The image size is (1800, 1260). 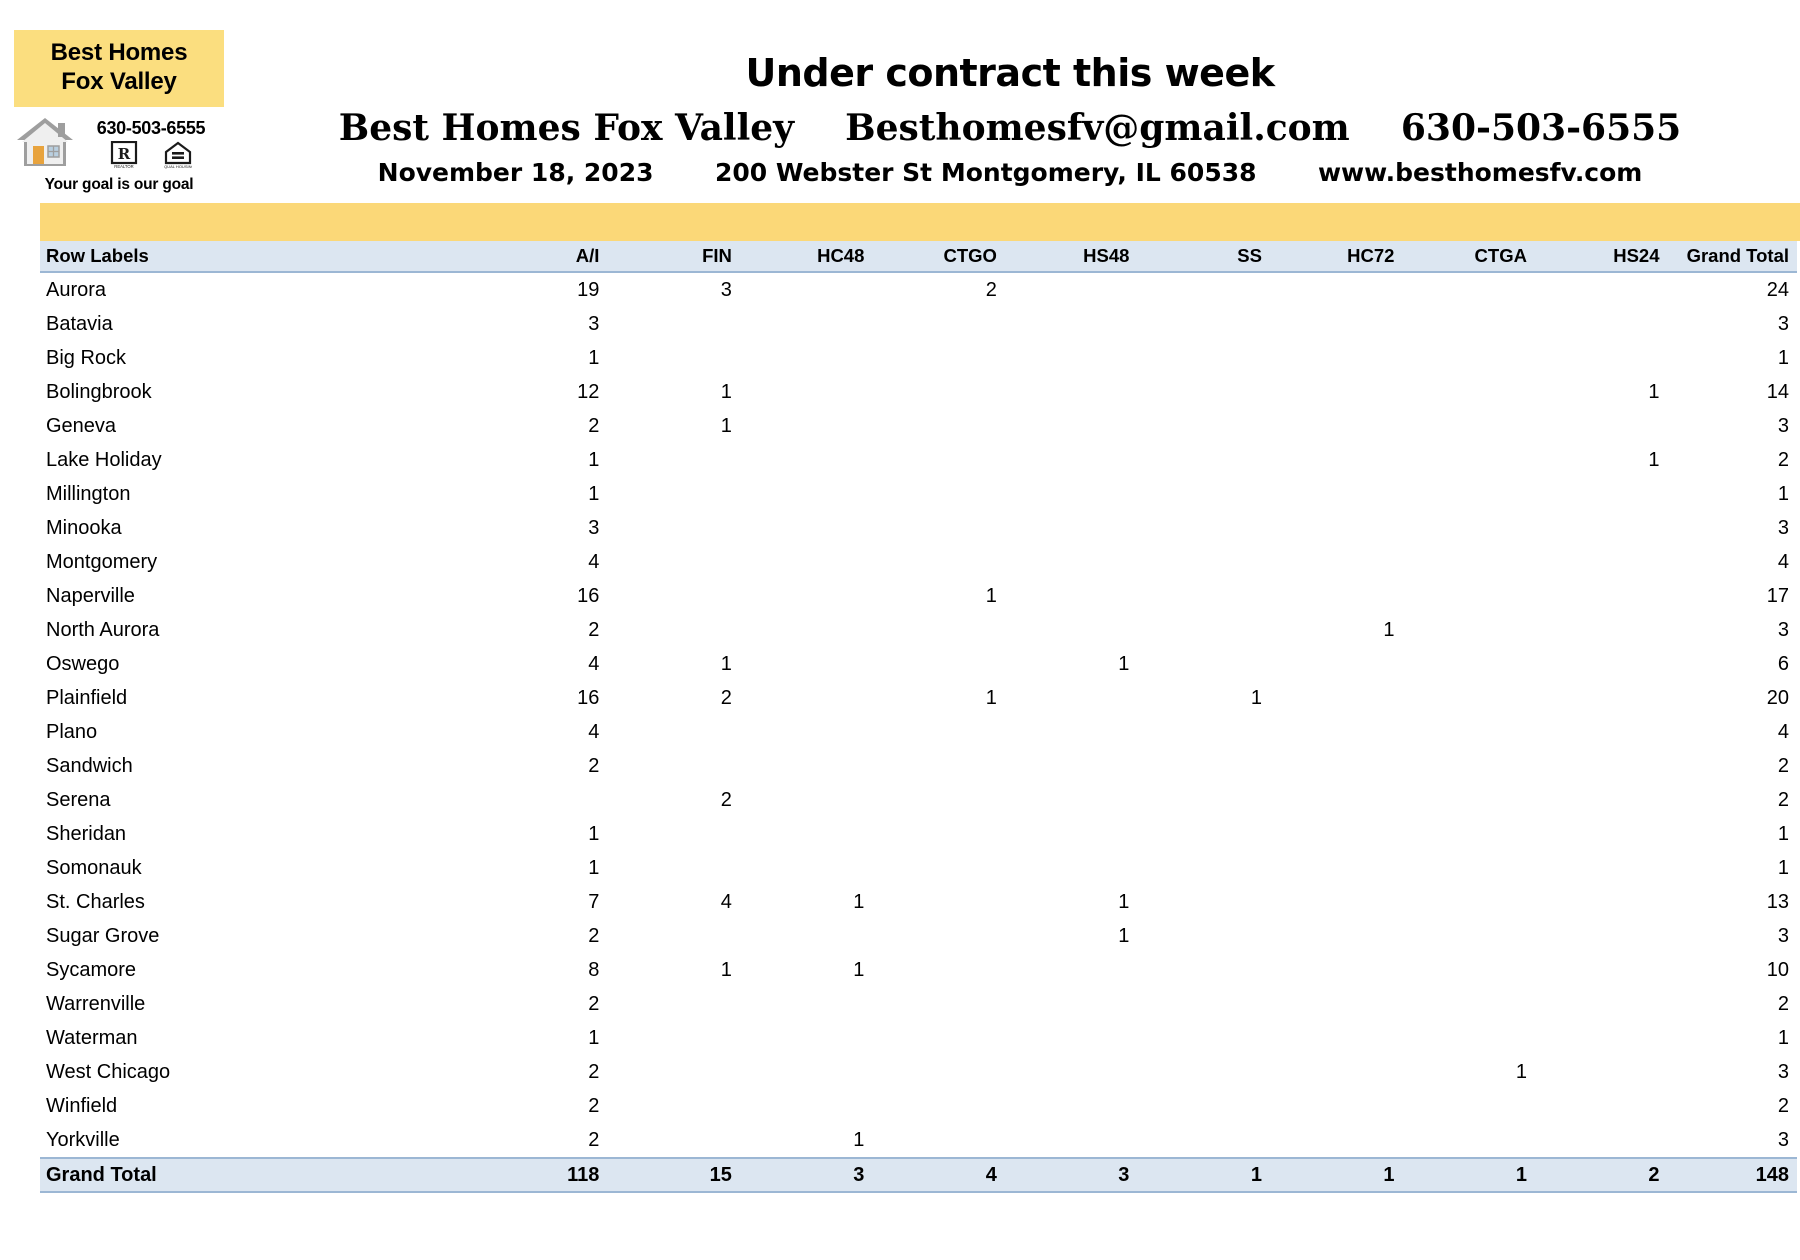 I want to click on cell-a-i: 19, so click(x=588, y=289).